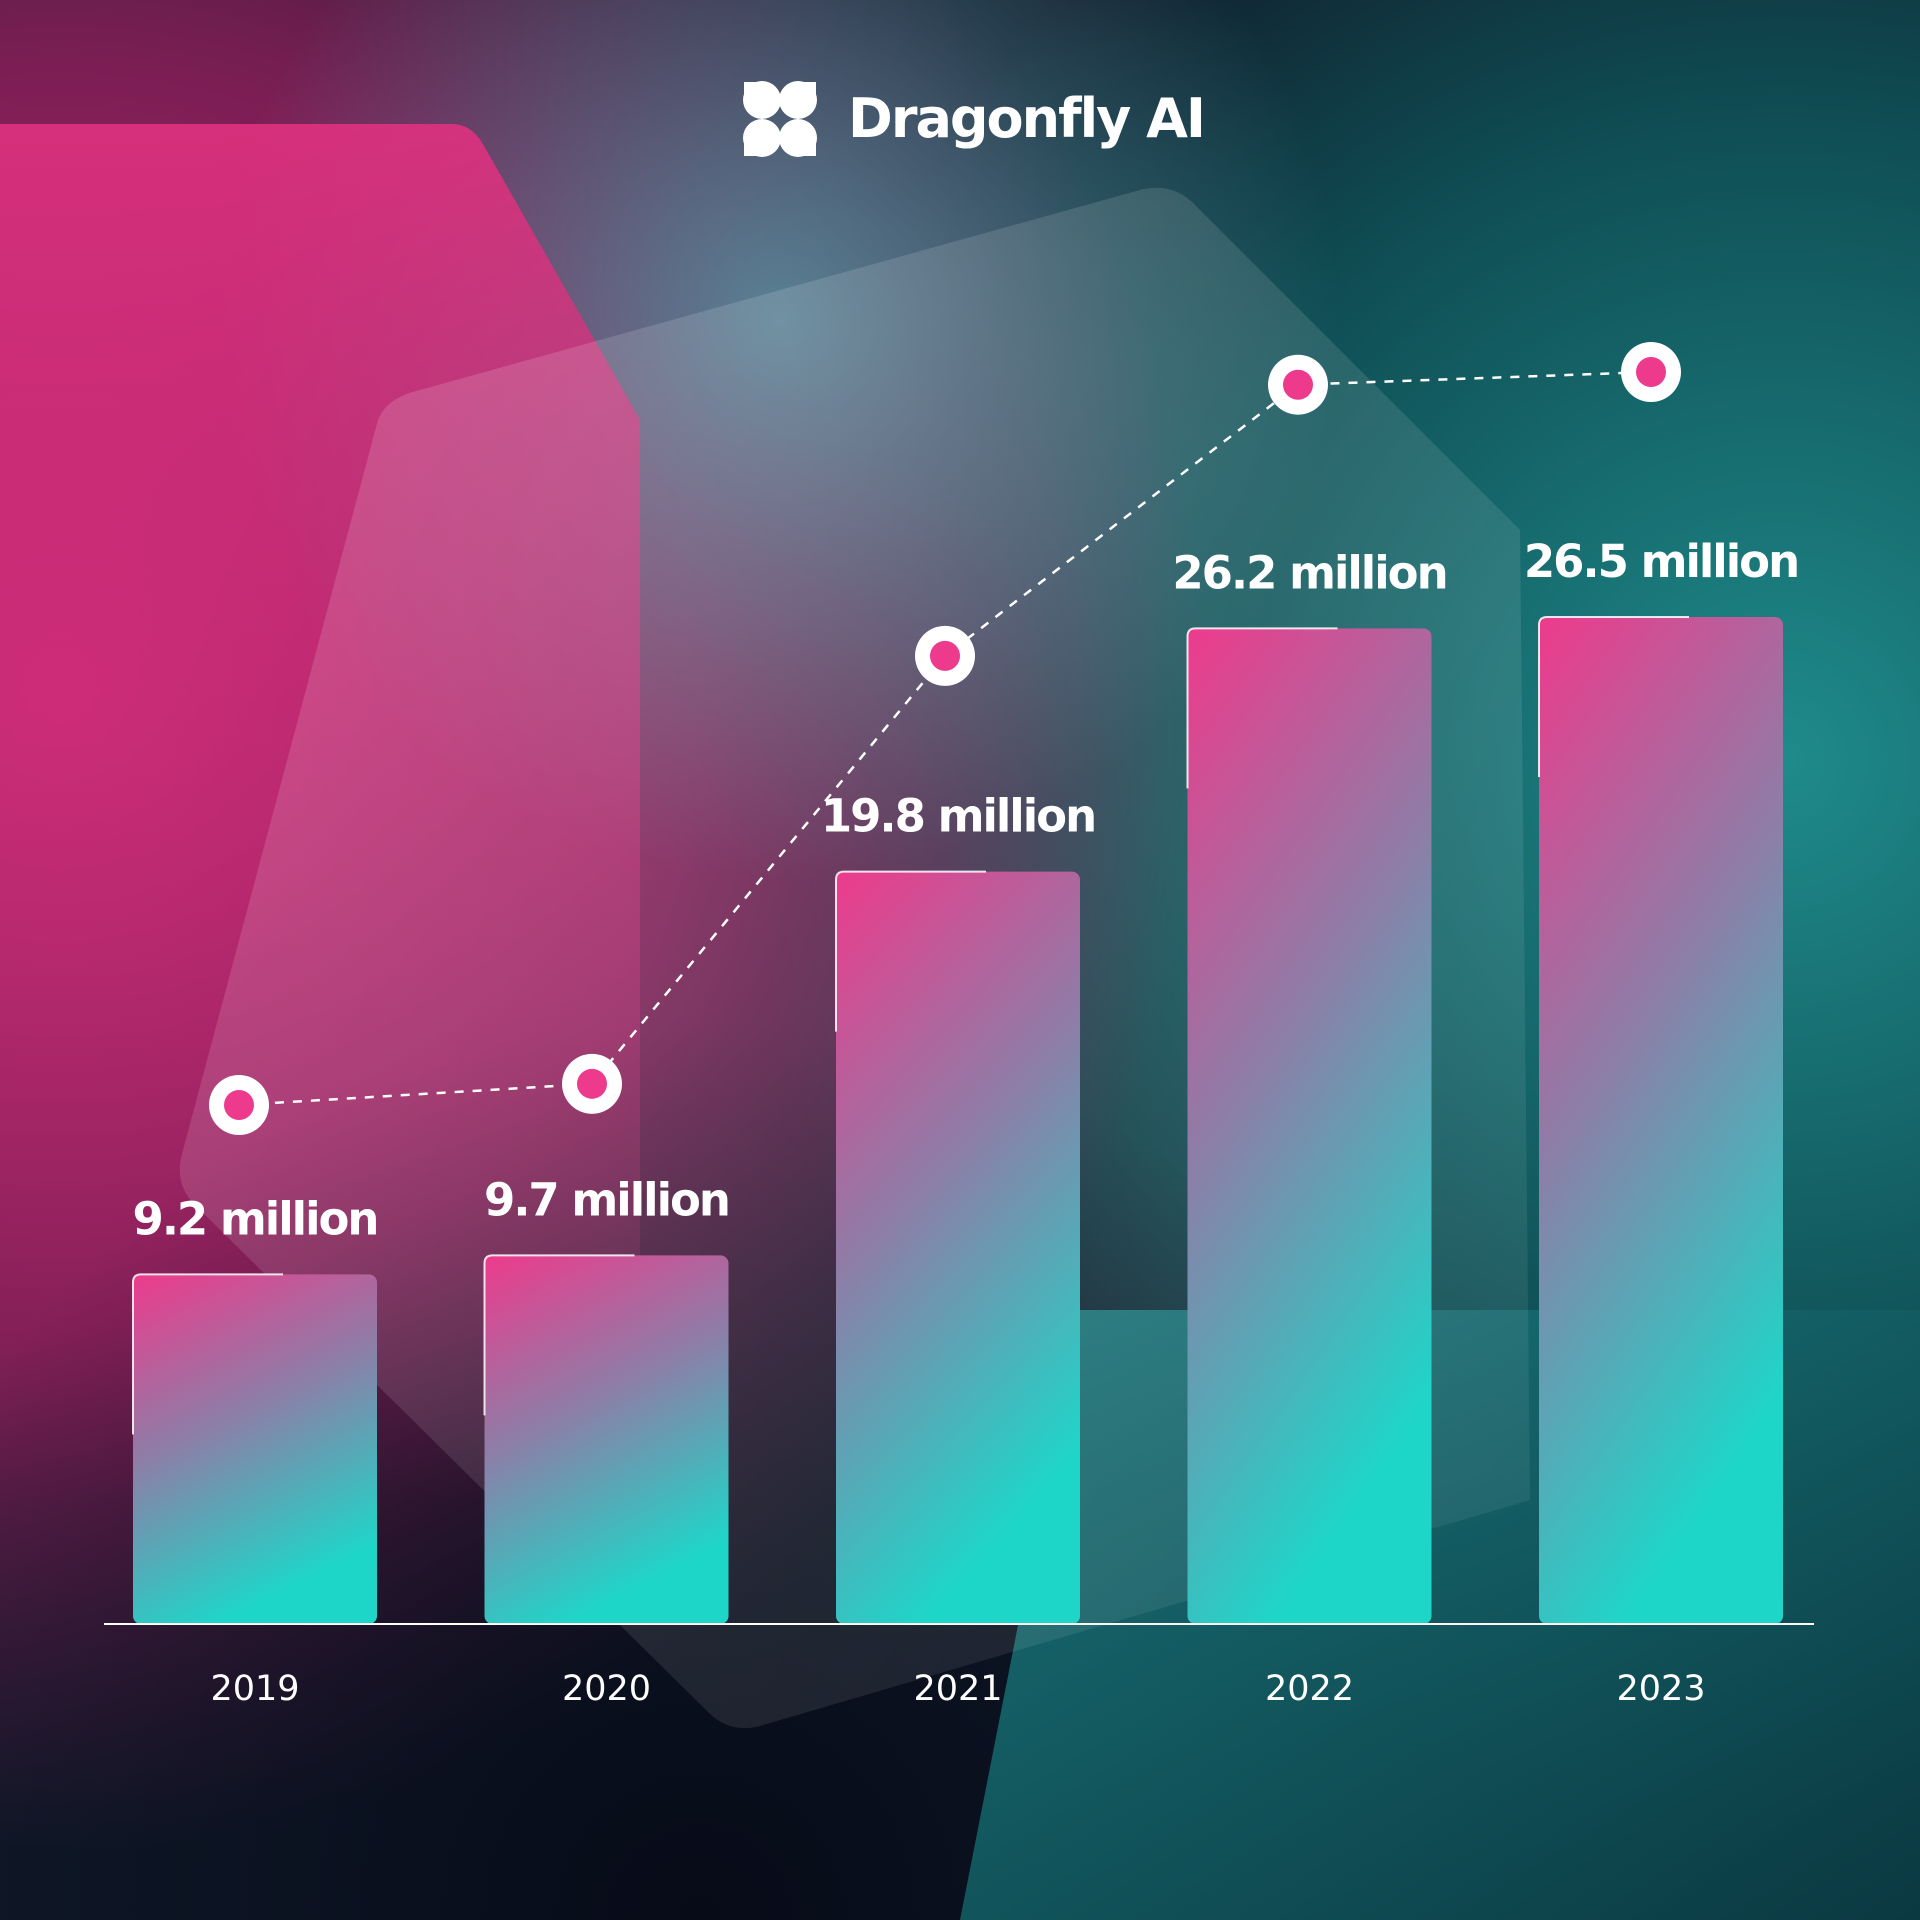  What do you see at coordinates (606, 1689) in the screenshot?
I see `tick-label-2020: 2020` at bounding box center [606, 1689].